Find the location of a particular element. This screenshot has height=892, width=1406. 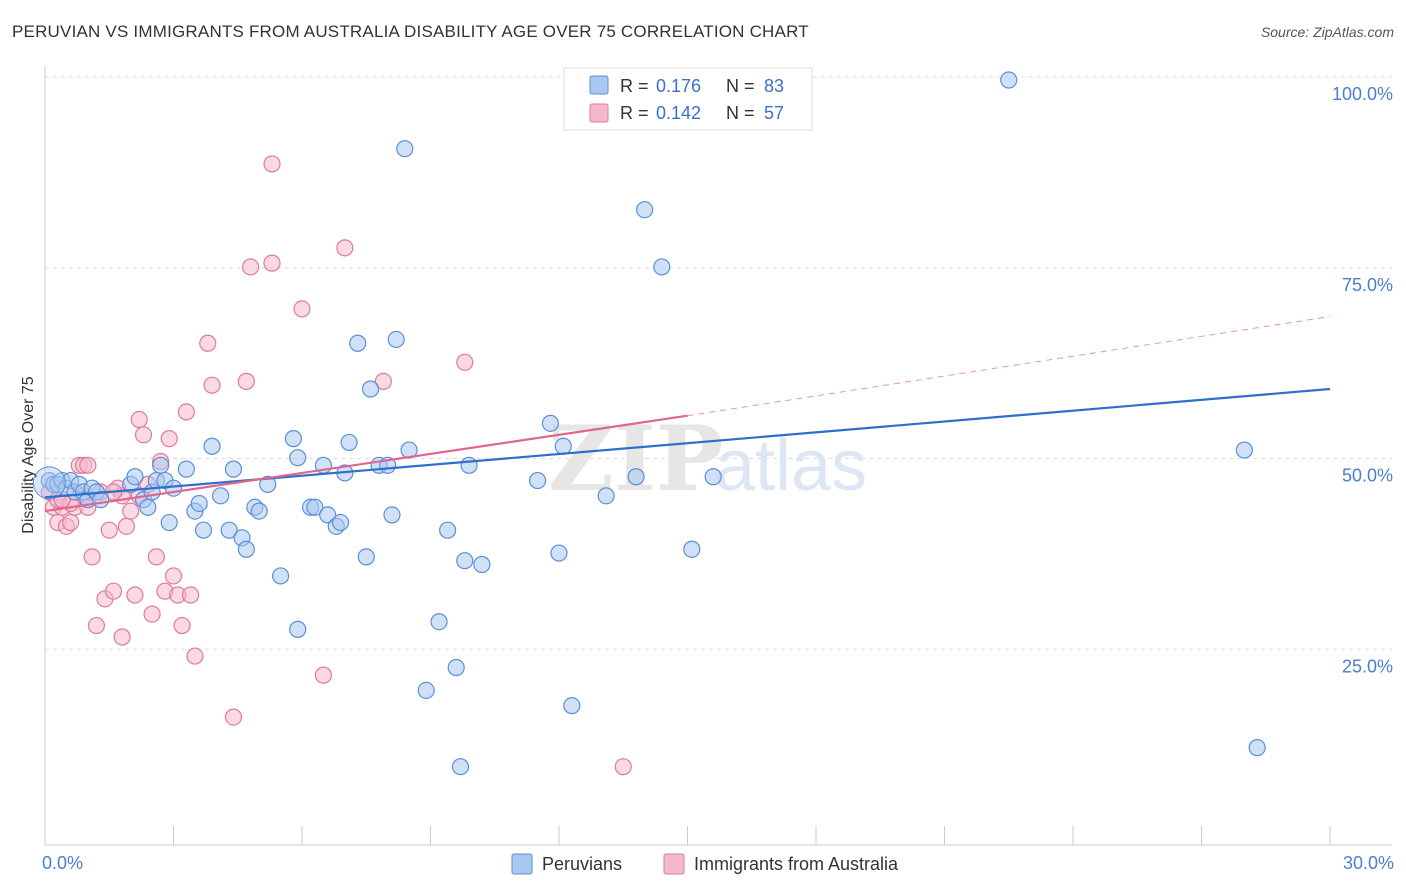

bottom-legend-swatch-australia is located at coordinates (674, 864).